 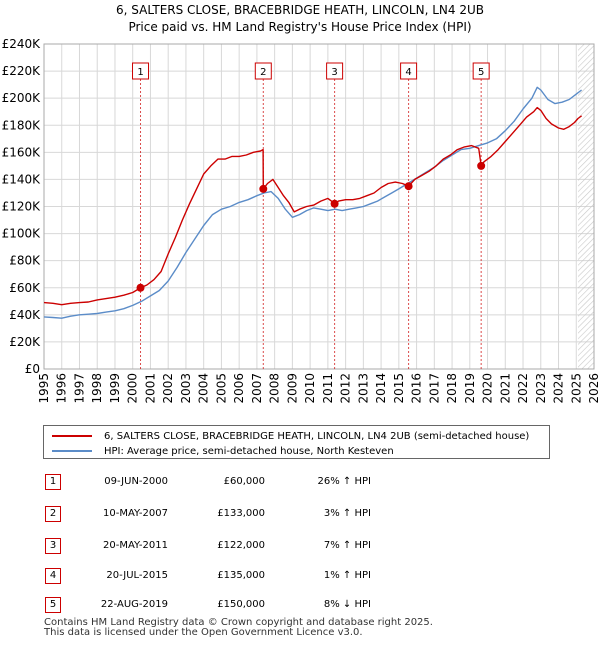 I want to click on sale-marker-label: 4, so click(x=408, y=72).